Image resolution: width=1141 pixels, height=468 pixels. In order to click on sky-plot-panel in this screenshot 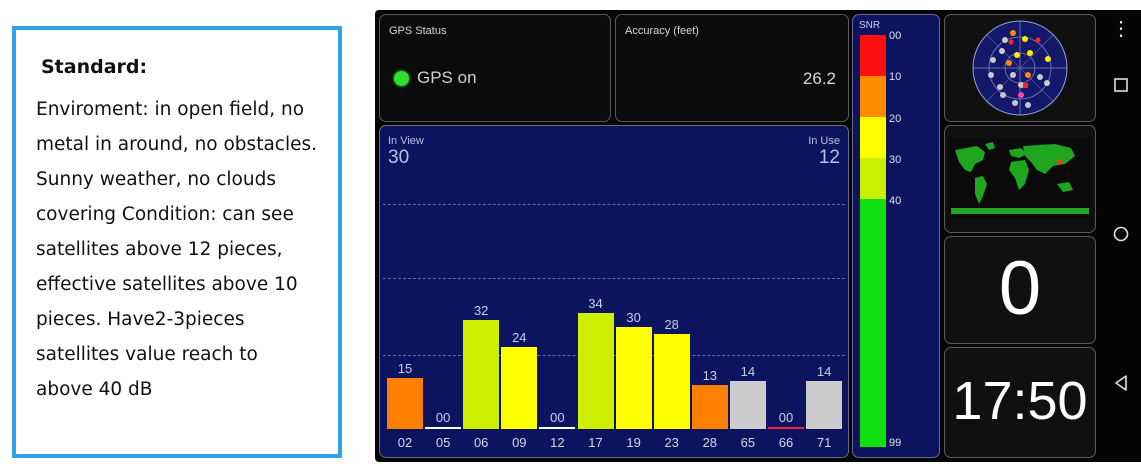, I will do `click(1020, 68)`.